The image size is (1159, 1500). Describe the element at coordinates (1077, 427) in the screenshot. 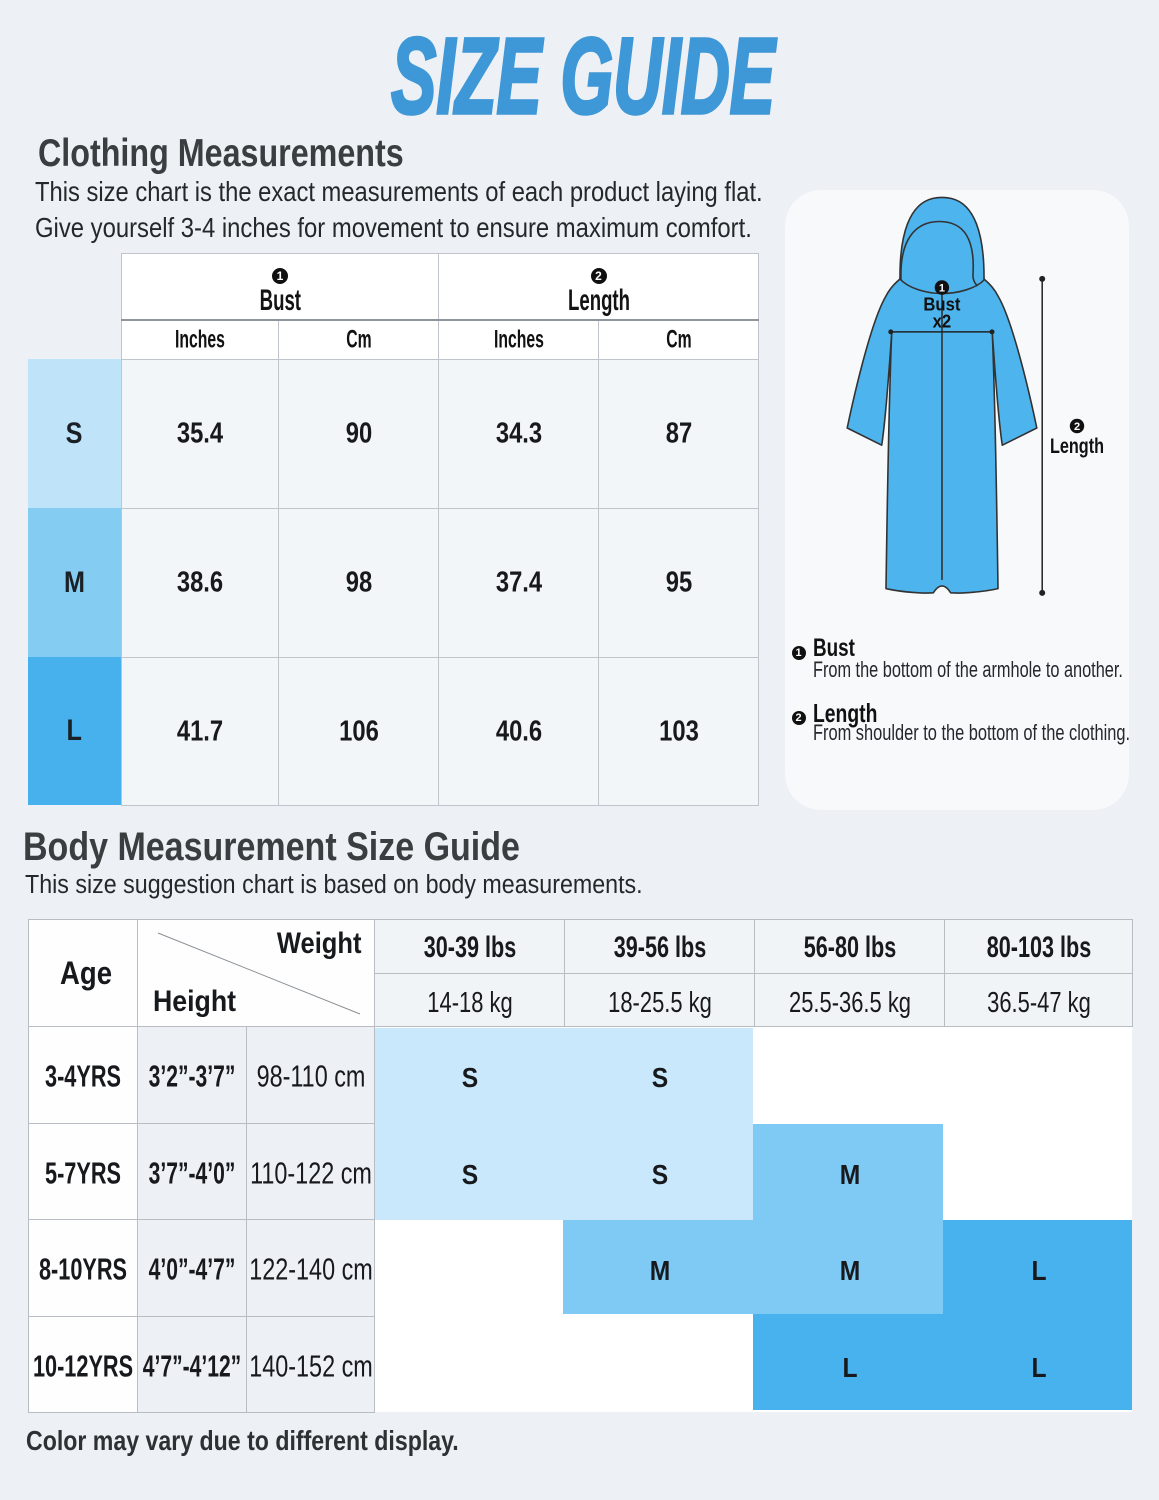

I see `svg-text: 2` at that location.